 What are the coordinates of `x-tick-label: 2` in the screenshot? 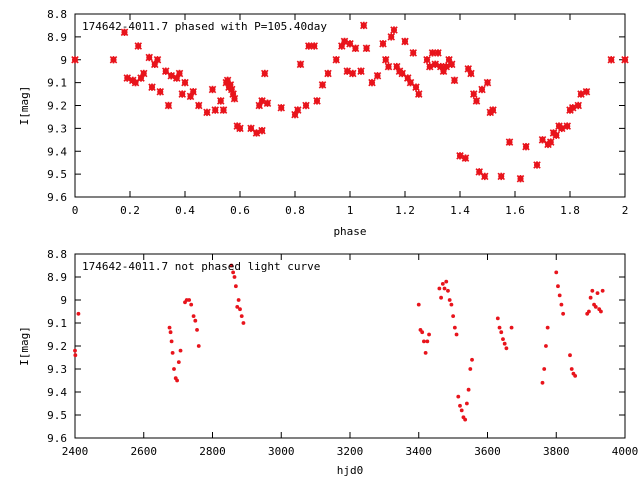 It's located at (625, 210).